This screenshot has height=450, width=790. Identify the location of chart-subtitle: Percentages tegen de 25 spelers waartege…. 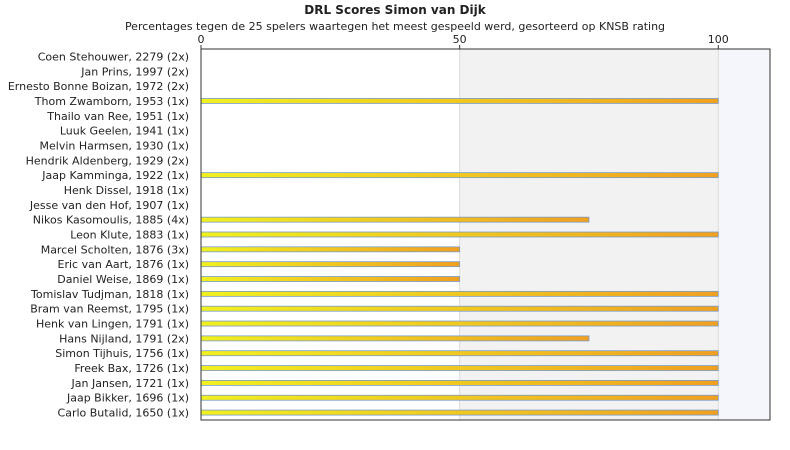
(395, 26).